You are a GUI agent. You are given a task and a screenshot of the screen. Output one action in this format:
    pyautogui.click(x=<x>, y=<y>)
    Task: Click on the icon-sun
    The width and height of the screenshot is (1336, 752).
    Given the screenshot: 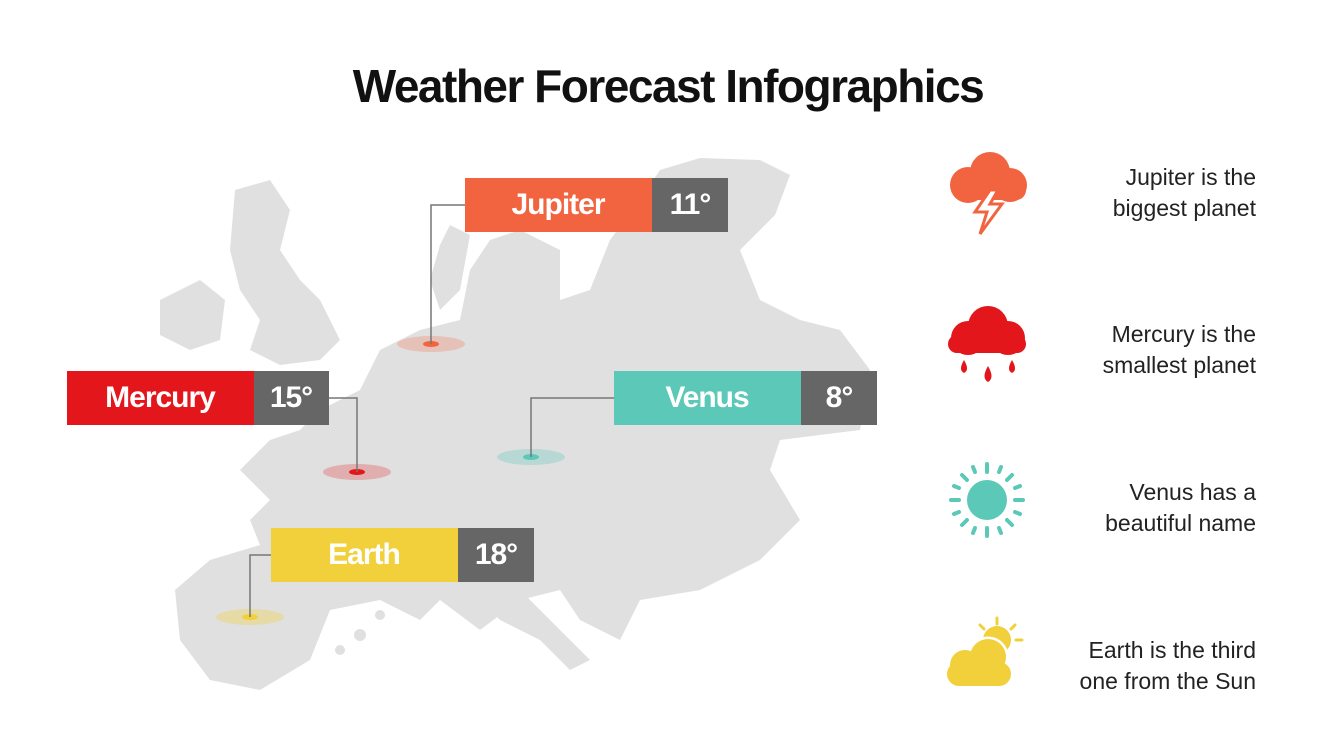 What is the action you would take?
    pyautogui.click(x=987, y=500)
    